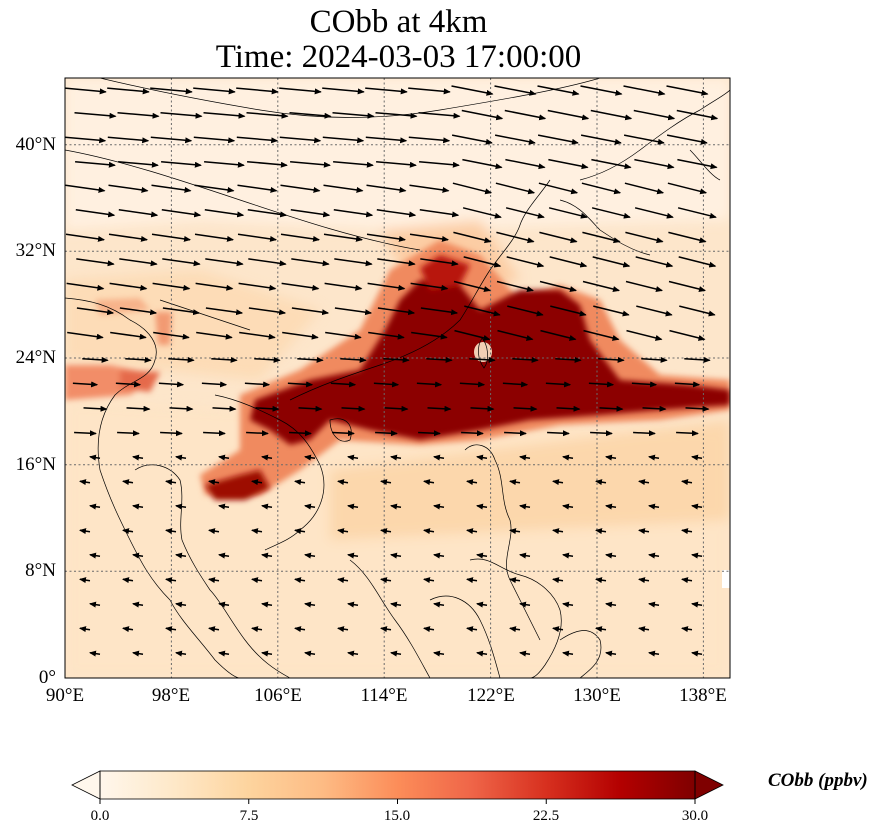 Image resolution: width=887 pixels, height=836 pixels. What do you see at coordinates (397, 816) in the screenshot?
I see `colorbar-tick-2: 15.0` at bounding box center [397, 816].